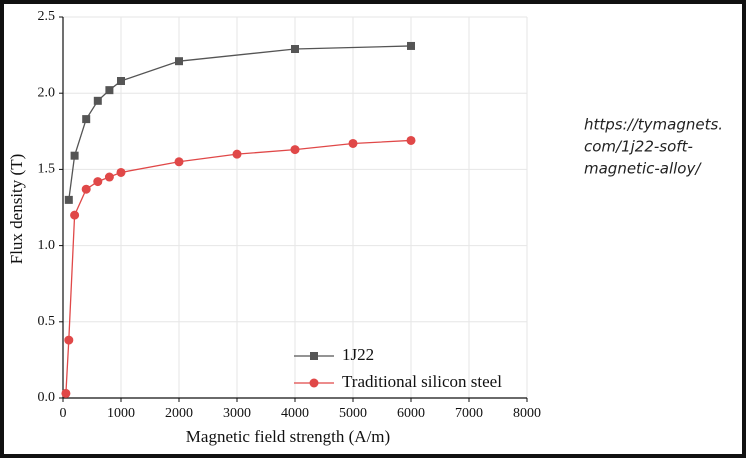 The width and height of the screenshot is (746, 458). What do you see at coordinates (121, 413) in the screenshot?
I see `x-tick-label: 1000` at bounding box center [121, 413].